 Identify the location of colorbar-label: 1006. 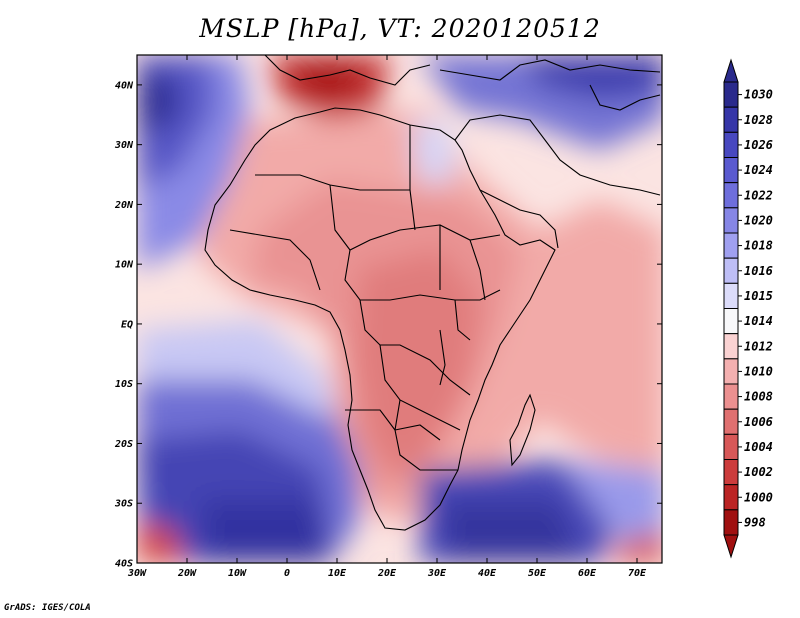
(758, 422).